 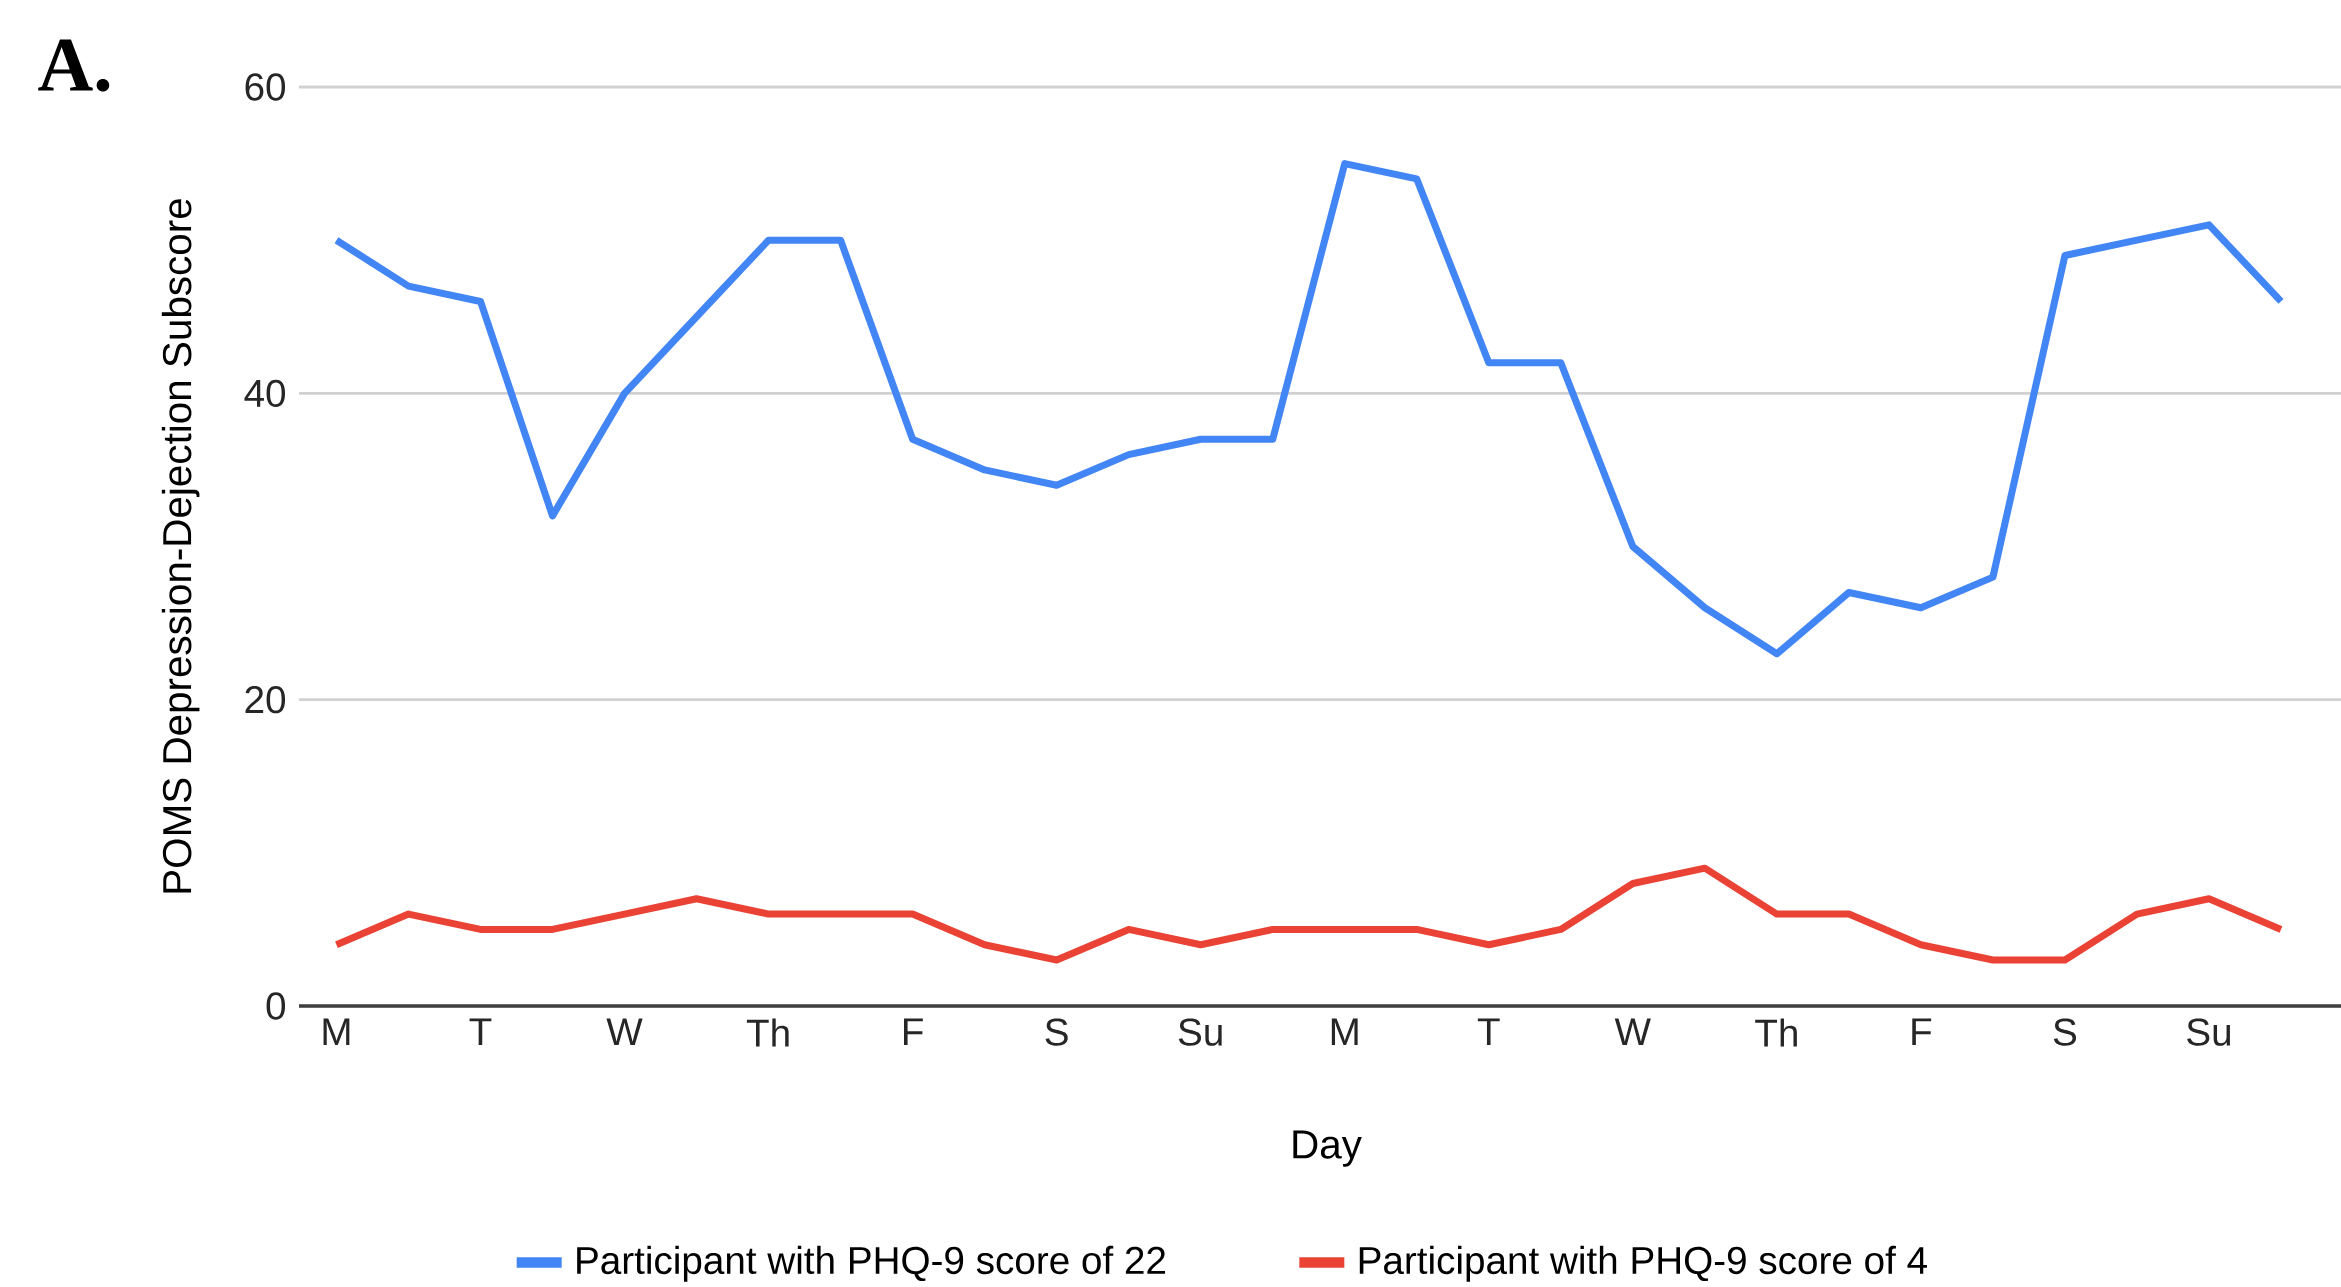 I want to click on legend-label: Participant with PHQ-9 score of 22, so click(x=871, y=1263).